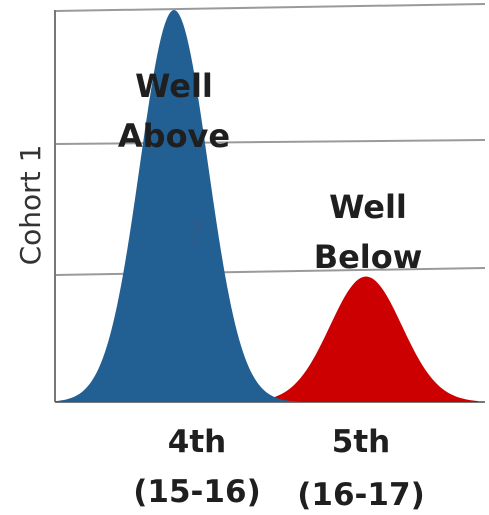 The image size is (489, 515). What do you see at coordinates (195, 233) in the screenshot?
I see `question-annotation: ?` at bounding box center [195, 233].